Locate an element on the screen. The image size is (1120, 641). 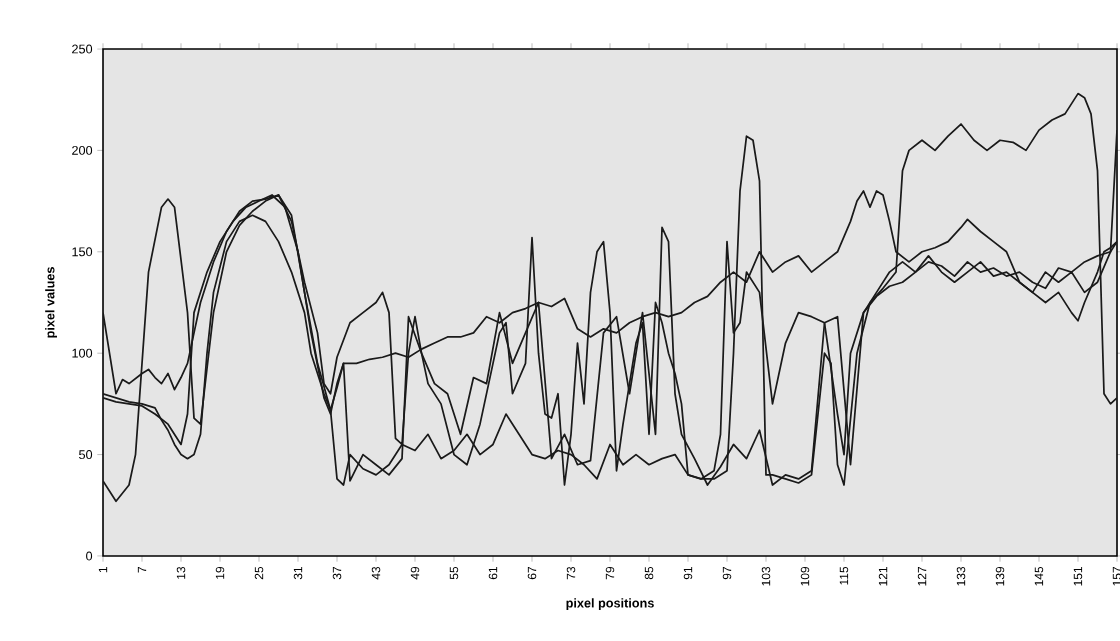
x-axis-title: pixel positions is located at coordinates (610, 604).